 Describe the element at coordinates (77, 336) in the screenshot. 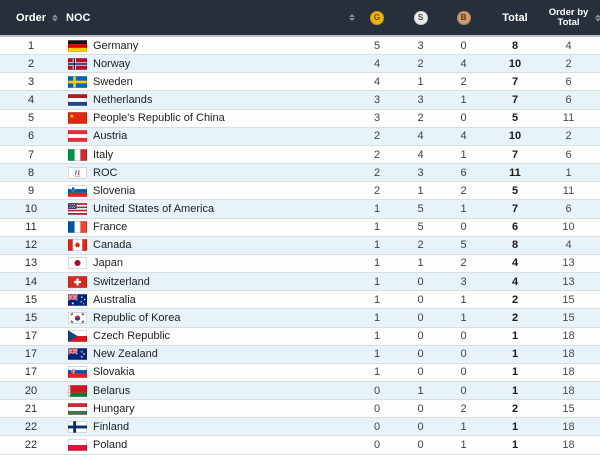

I see `country-flag-icon-cz` at that location.